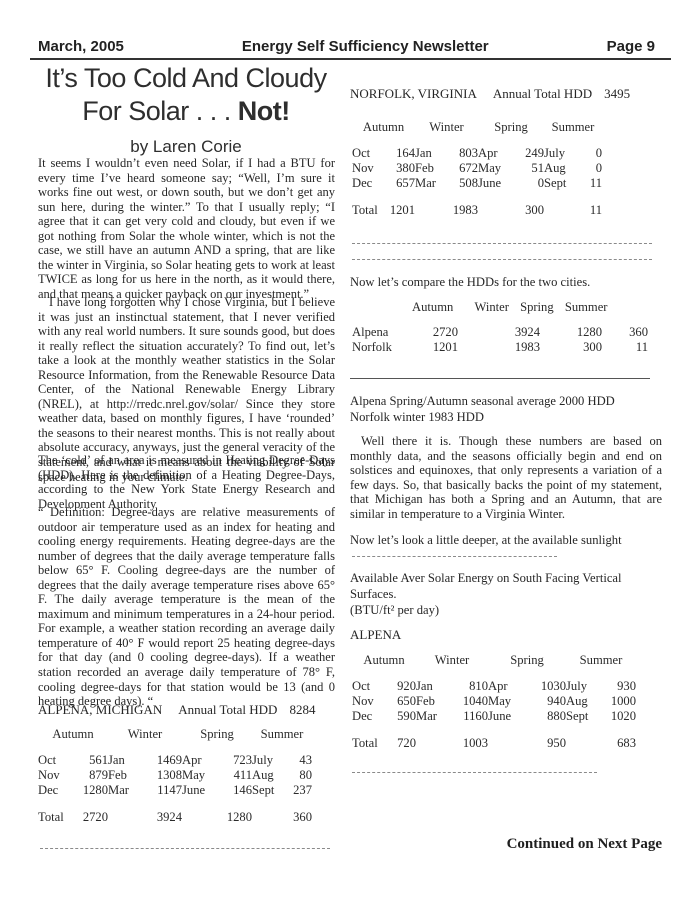  I want to click on alpena-hdd-annual-label: Annual Total HDD, so click(228, 709).